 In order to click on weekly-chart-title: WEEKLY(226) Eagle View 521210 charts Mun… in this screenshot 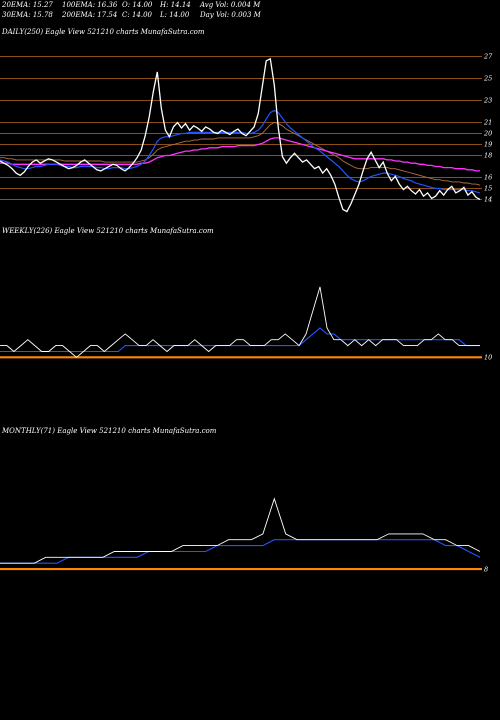, I will do `click(108, 231)`.